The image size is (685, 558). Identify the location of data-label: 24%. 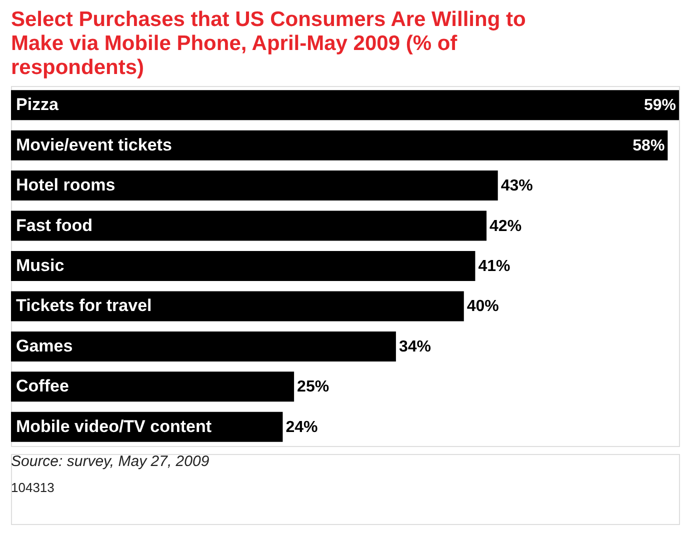
(302, 427).